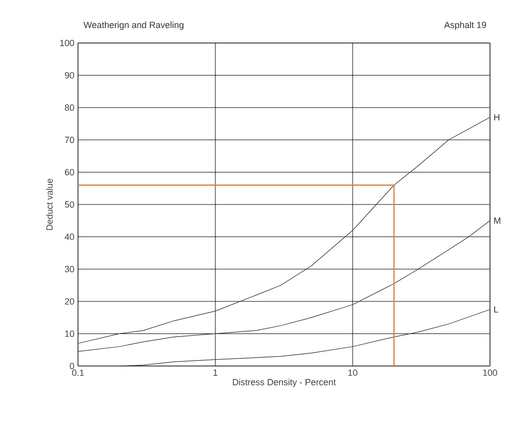 The height and width of the screenshot is (431, 529). I want to click on chart-subtitle: Asphalt 19, so click(465, 25).